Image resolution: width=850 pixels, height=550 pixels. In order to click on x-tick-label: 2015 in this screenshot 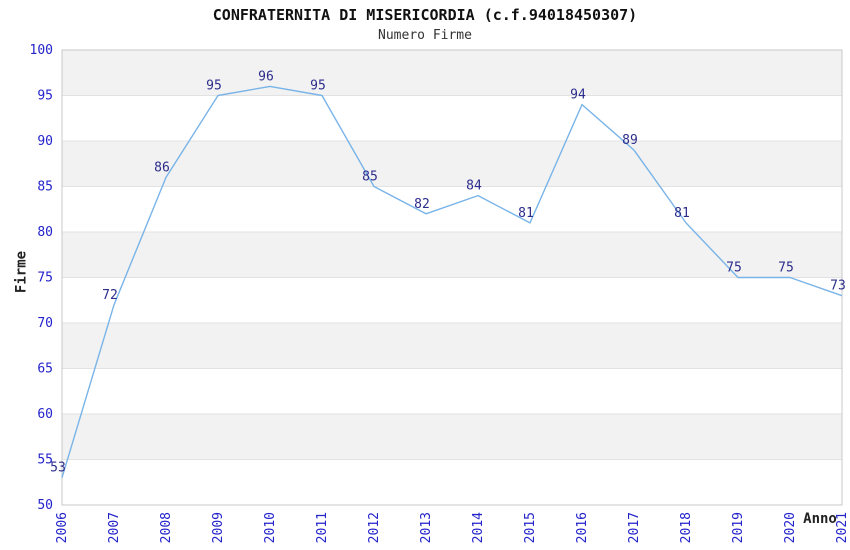, I will do `click(530, 527)`.